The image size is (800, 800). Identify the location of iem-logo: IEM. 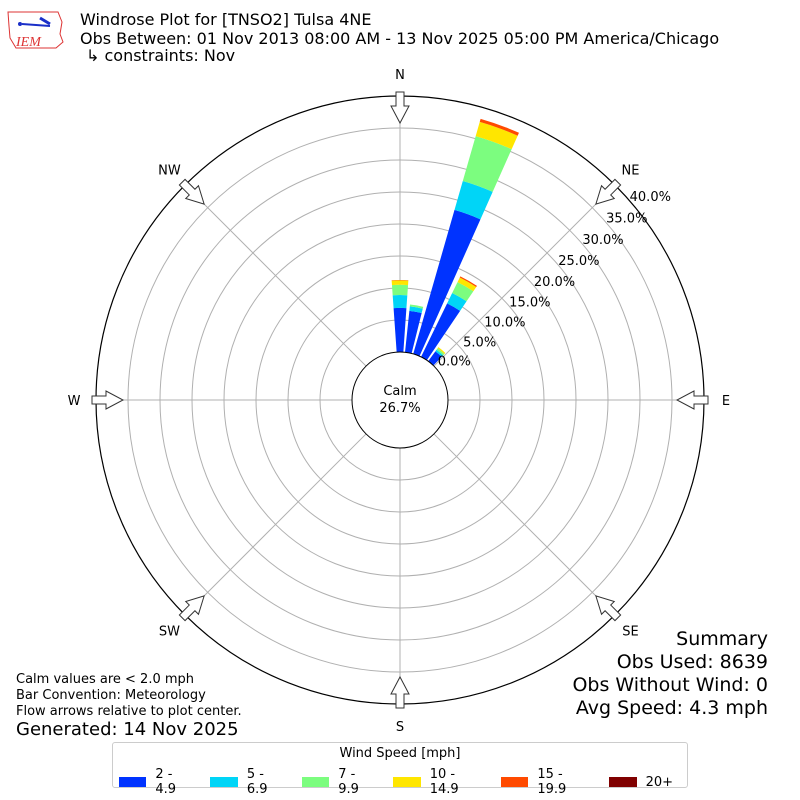
(35, 29).